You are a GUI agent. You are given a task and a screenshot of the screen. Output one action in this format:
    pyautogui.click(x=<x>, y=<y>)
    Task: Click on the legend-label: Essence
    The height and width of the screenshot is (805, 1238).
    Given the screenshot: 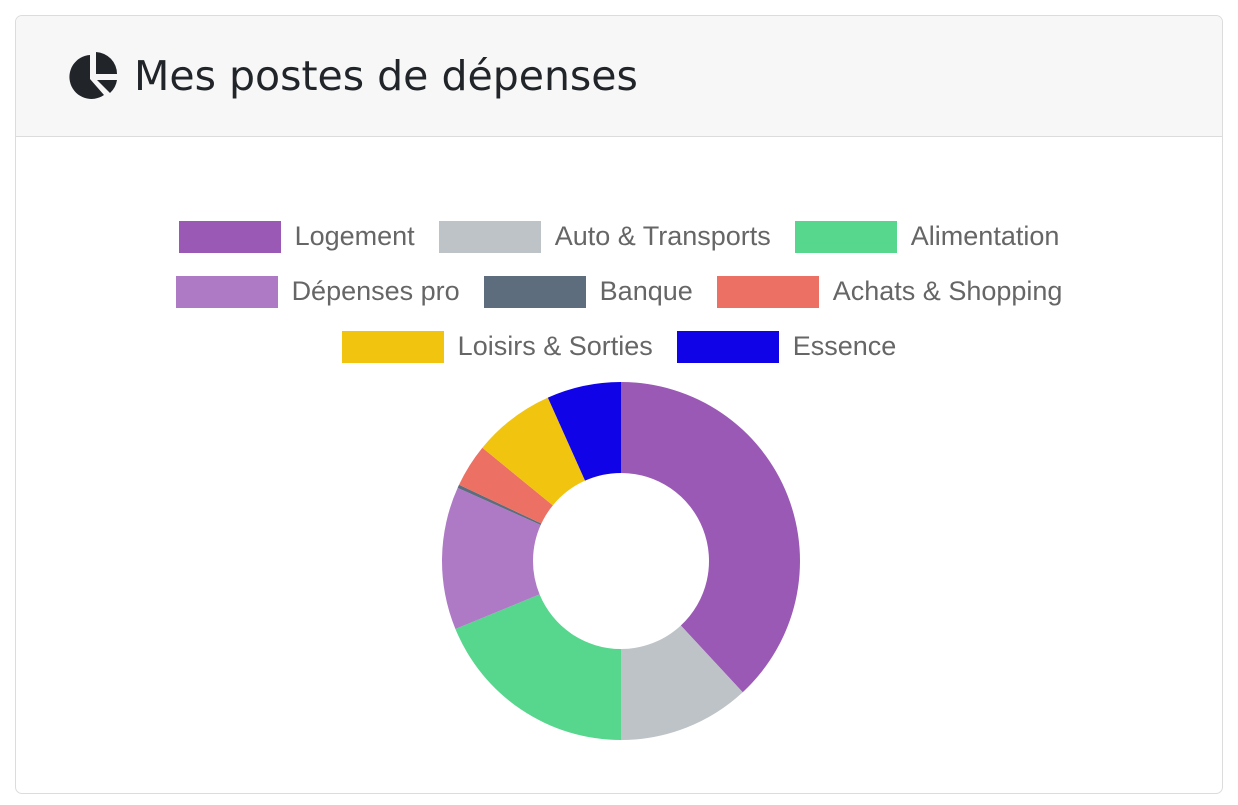 What is the action you would take?
    pyautogui.click(x=844, y=346)
    